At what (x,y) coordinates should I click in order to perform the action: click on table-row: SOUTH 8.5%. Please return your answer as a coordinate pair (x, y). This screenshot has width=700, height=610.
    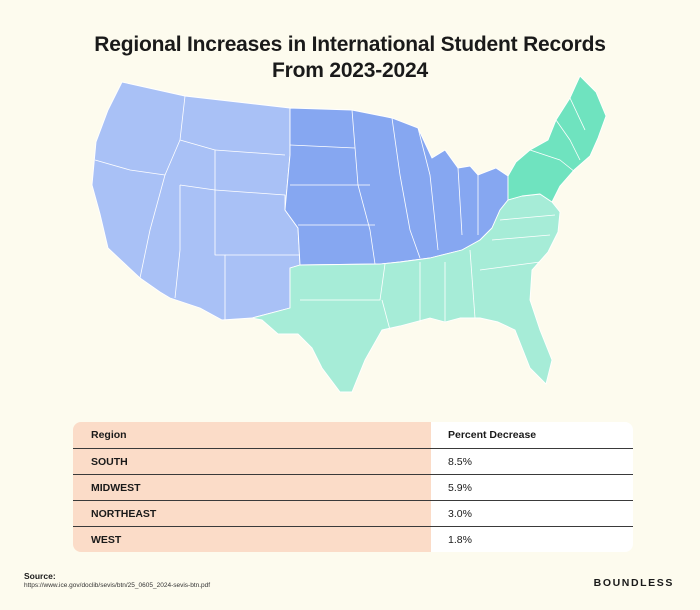
    Looking at the image, I should click on (353, 462).